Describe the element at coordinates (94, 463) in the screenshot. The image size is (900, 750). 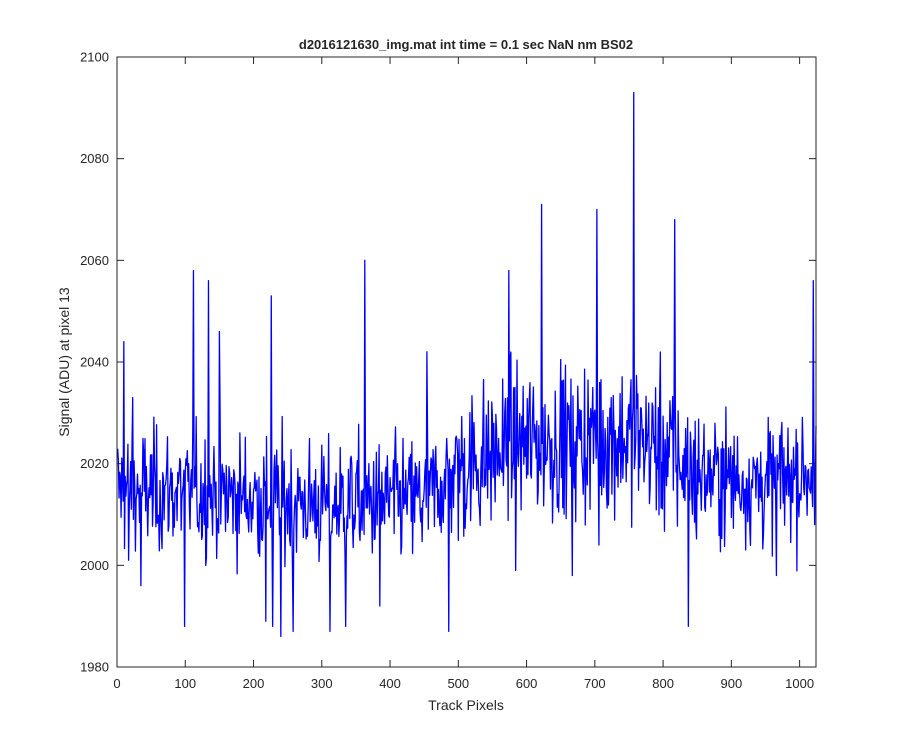
I see `y-tick-label: 2020` at that location.